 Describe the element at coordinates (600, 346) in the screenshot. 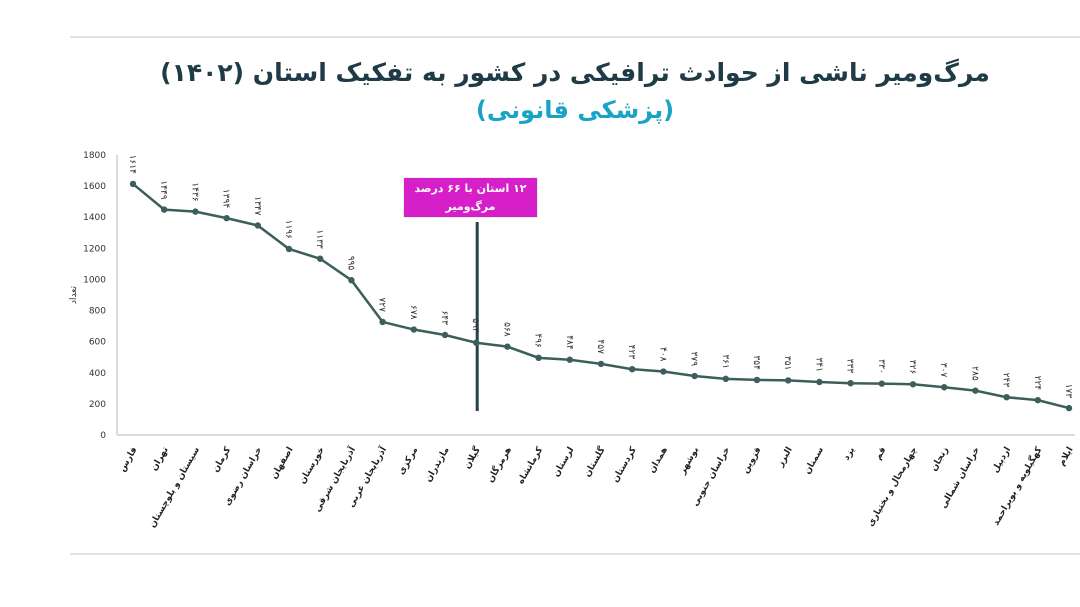

I see `data-label: ۴۵۷` at that location.